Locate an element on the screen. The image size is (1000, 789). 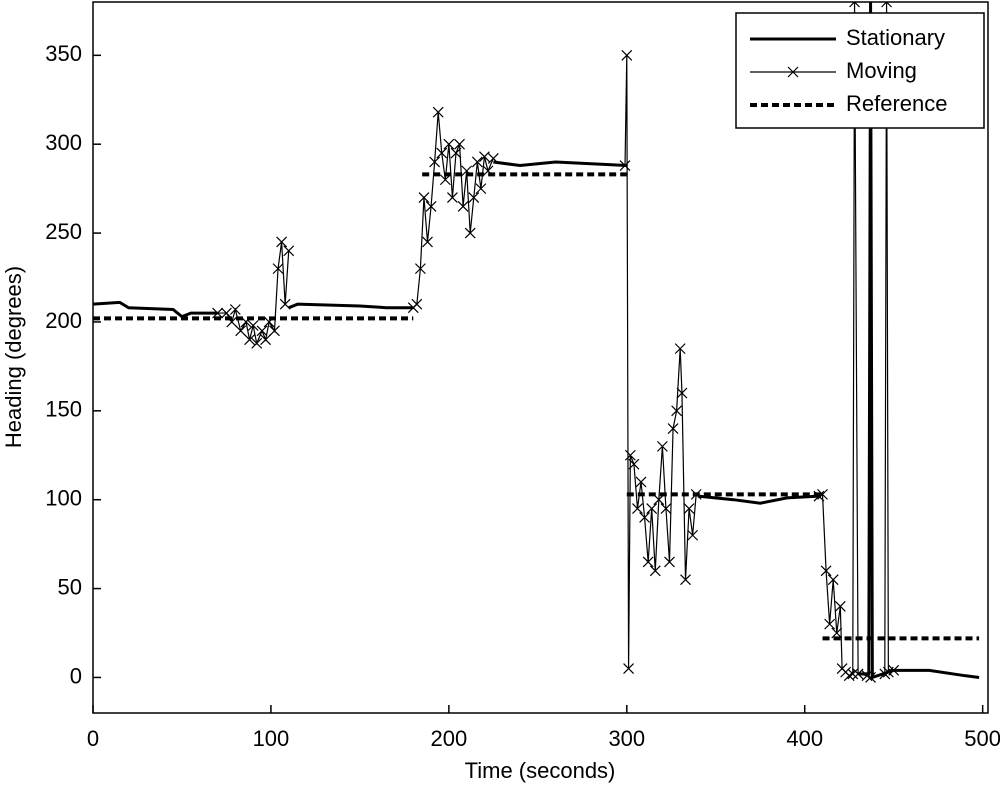
y-axis-title: Heading (degrees) is located at coordinates (13, 357).